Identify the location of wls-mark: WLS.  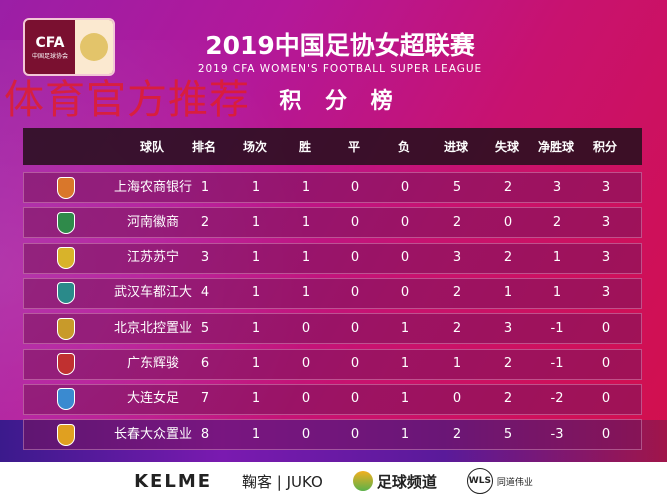
(479, 481).